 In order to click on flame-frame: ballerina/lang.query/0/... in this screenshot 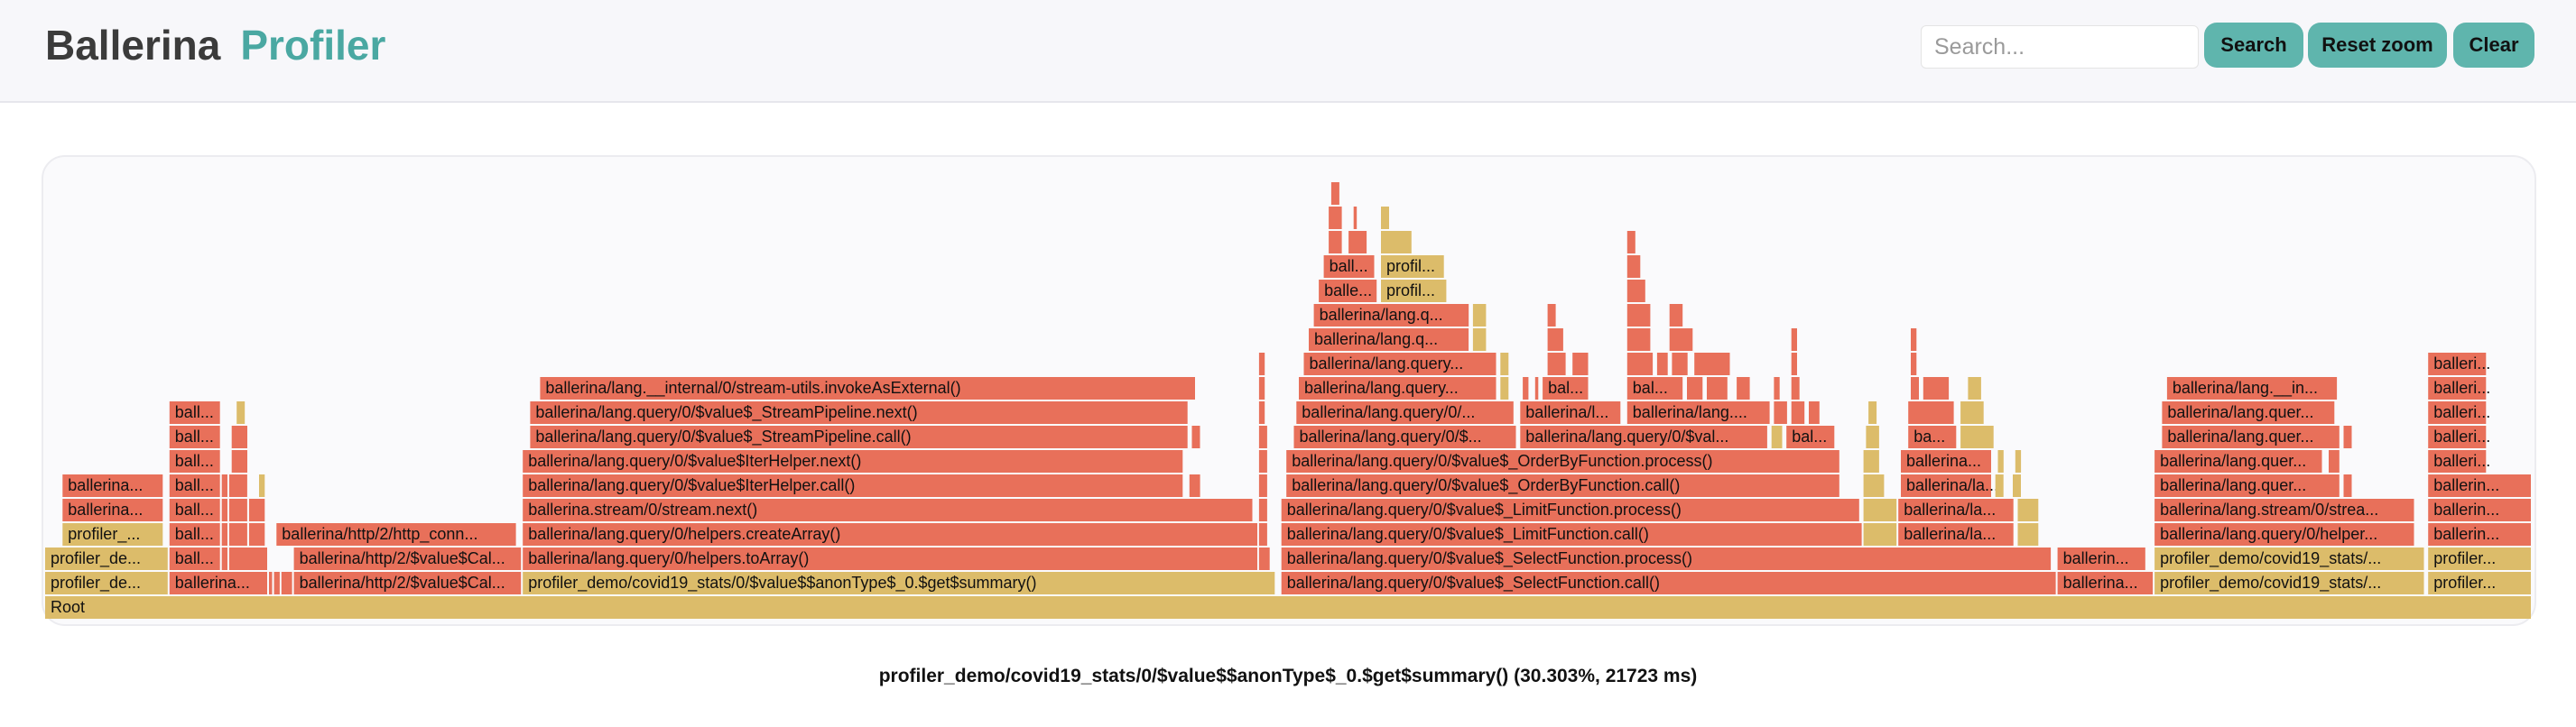, I will do `click(1405, 412)`.